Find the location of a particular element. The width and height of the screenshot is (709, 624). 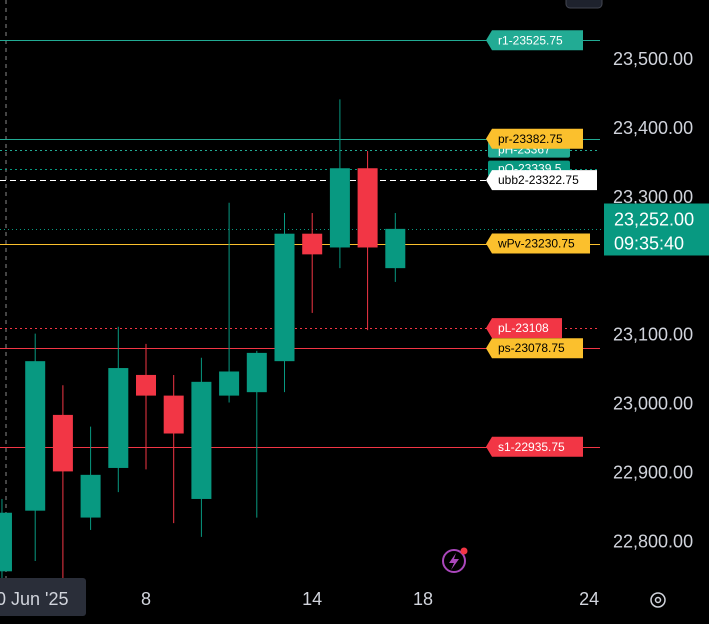

x-tick-label-0: 0 Jun '25 is located at coordinates (34, 599).